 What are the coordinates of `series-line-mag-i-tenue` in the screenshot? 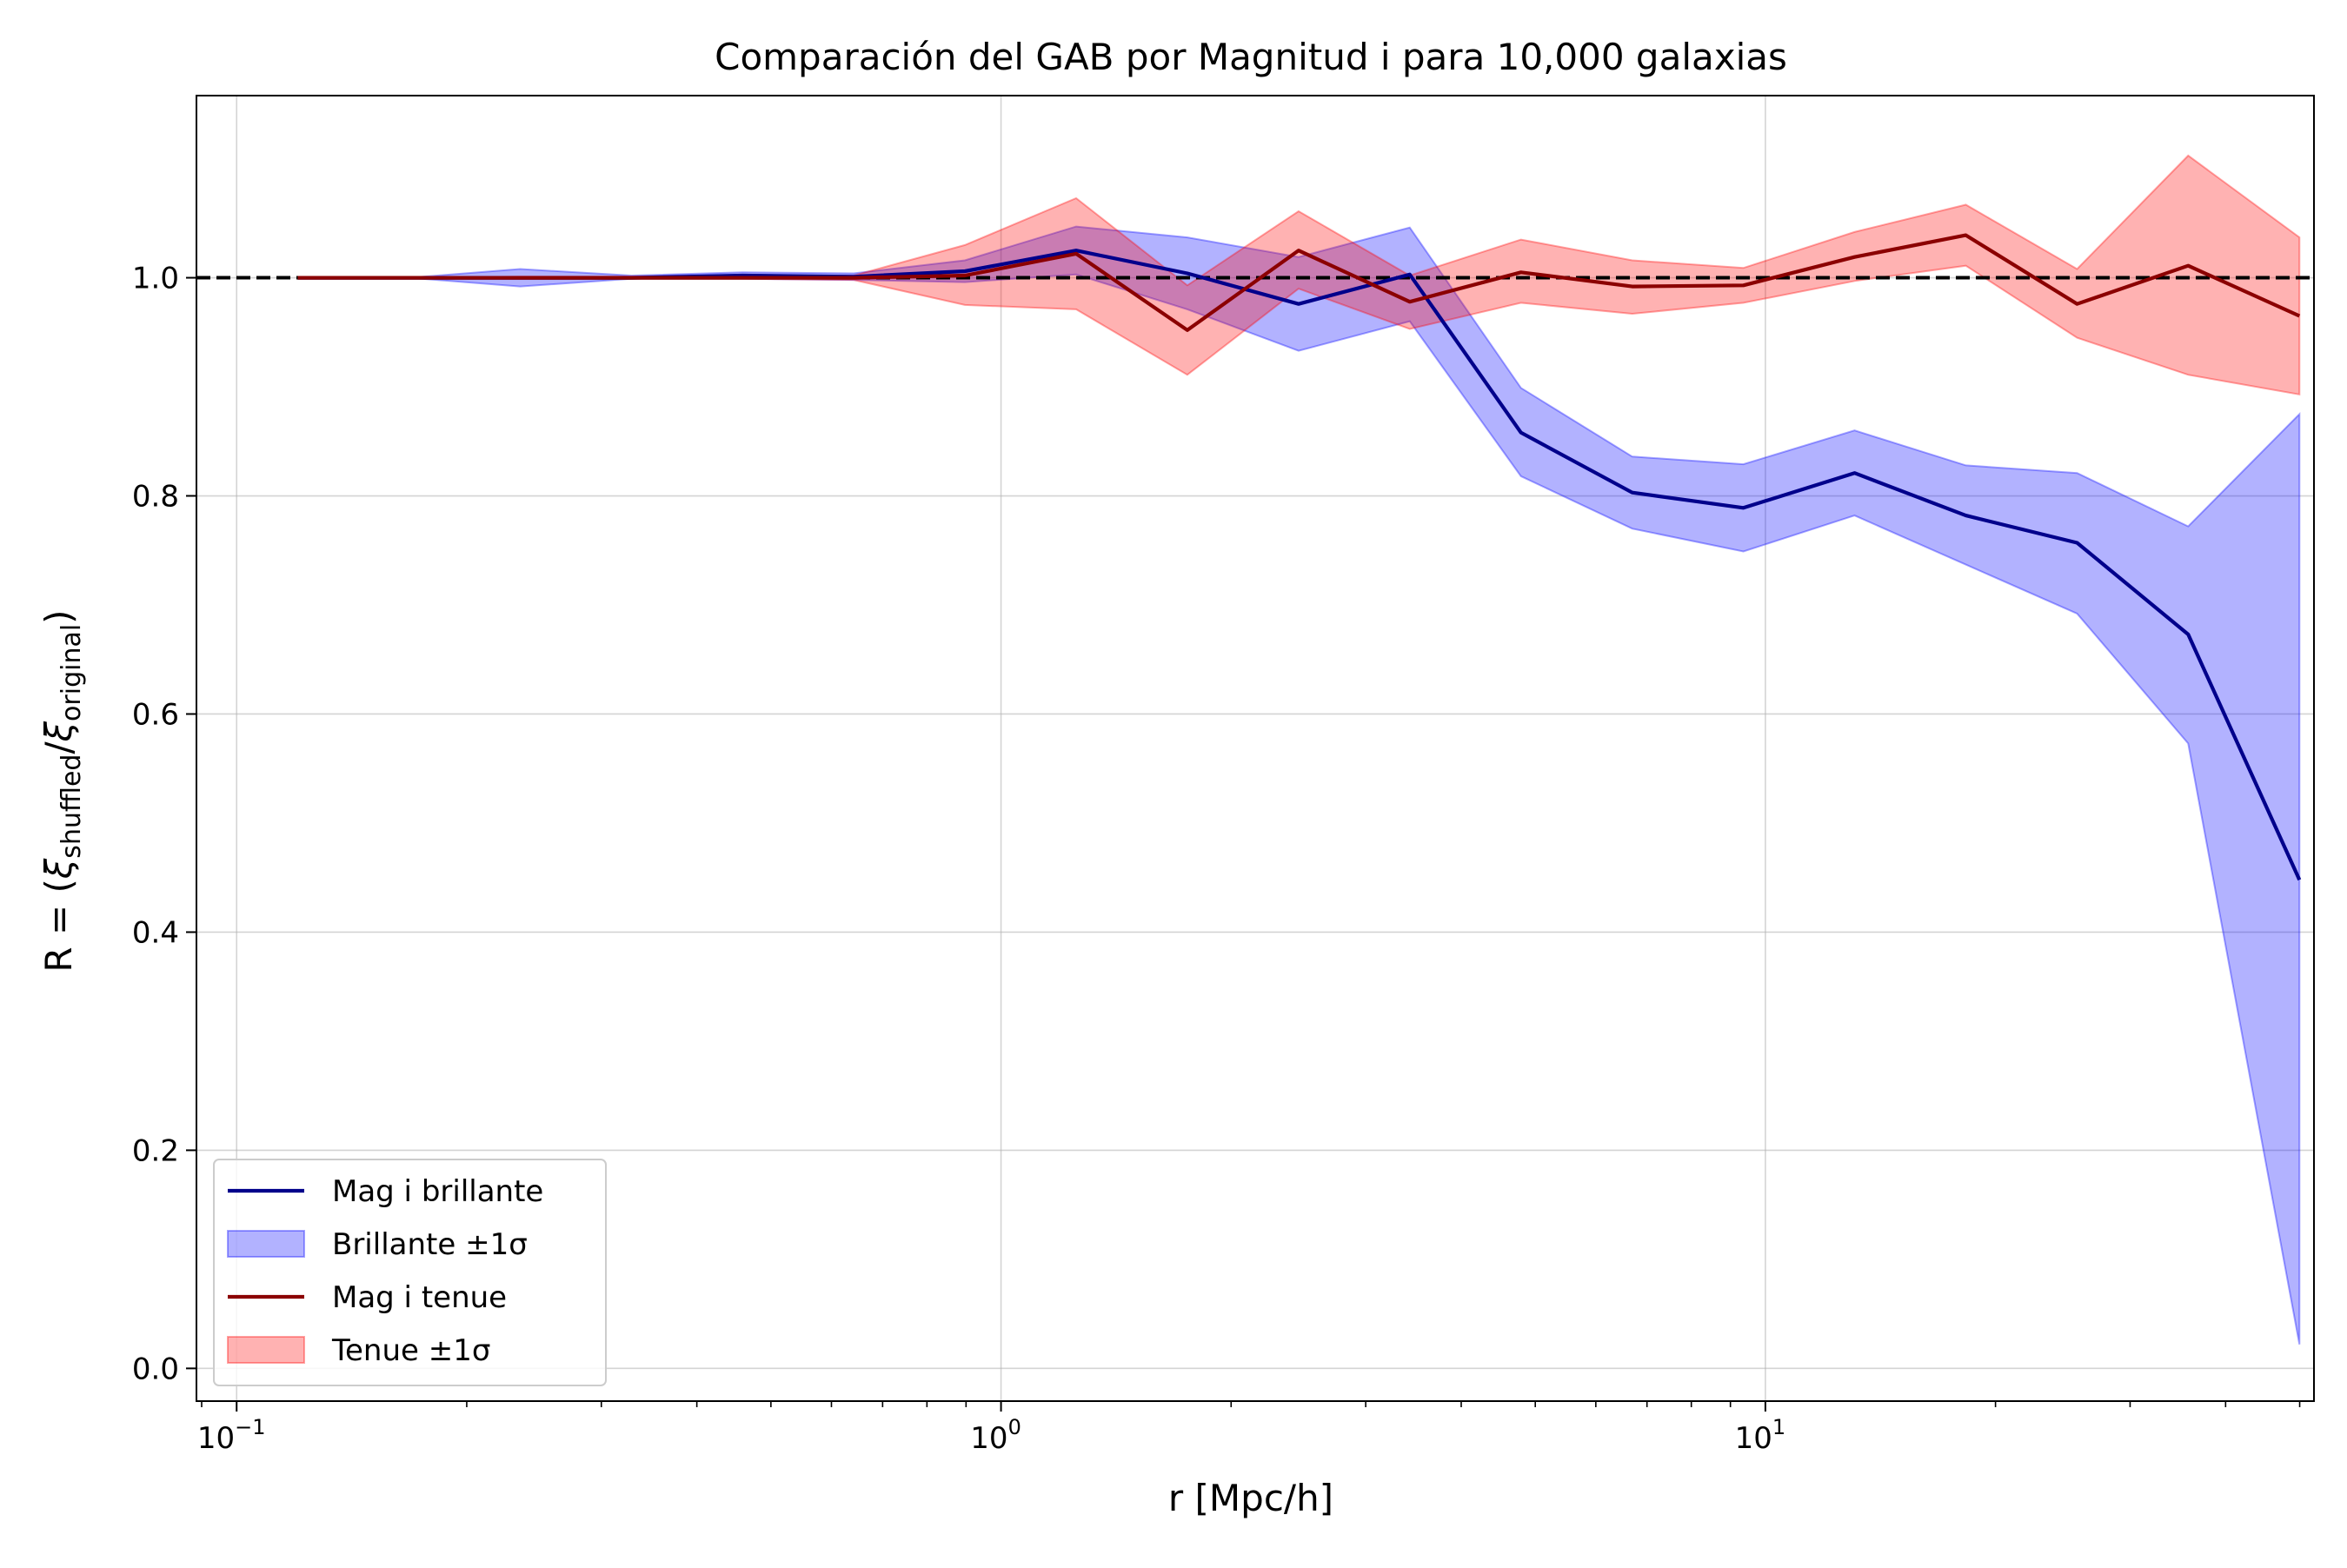 It's located at (1299, 282).